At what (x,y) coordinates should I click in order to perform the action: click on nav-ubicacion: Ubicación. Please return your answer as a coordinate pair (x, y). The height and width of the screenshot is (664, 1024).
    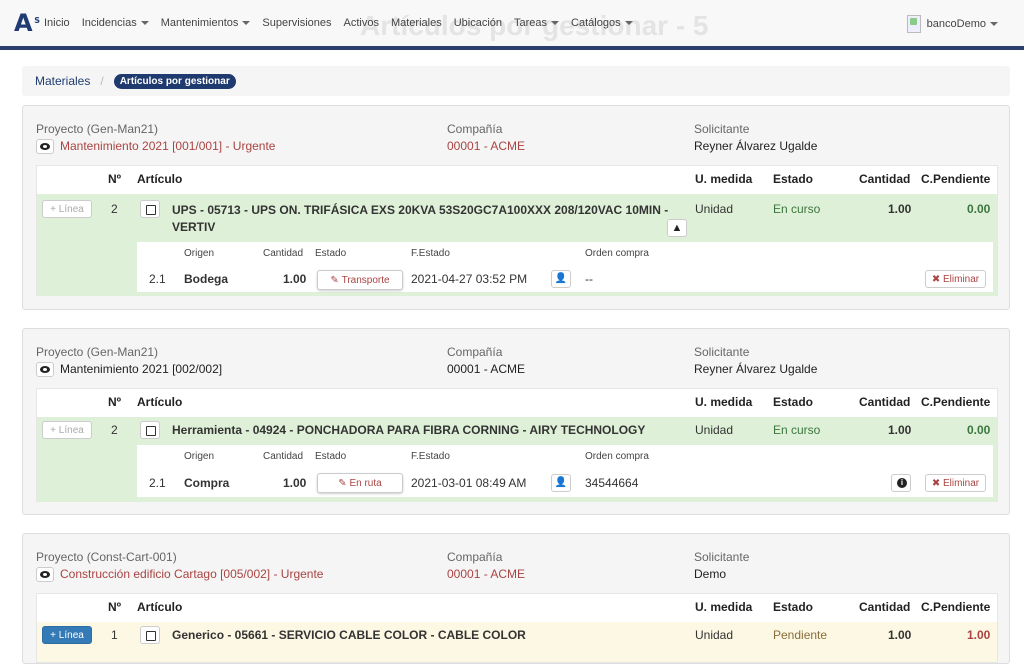
    Looking at the image, I should click on (478, 23).